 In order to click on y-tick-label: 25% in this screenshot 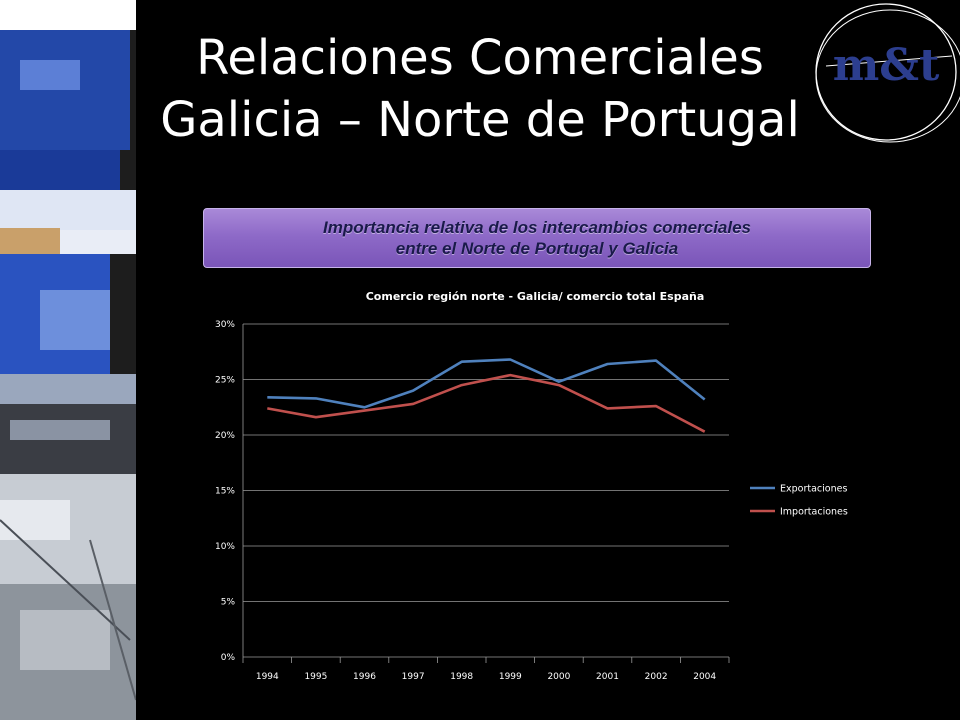, I will do `click(225, 381)`.